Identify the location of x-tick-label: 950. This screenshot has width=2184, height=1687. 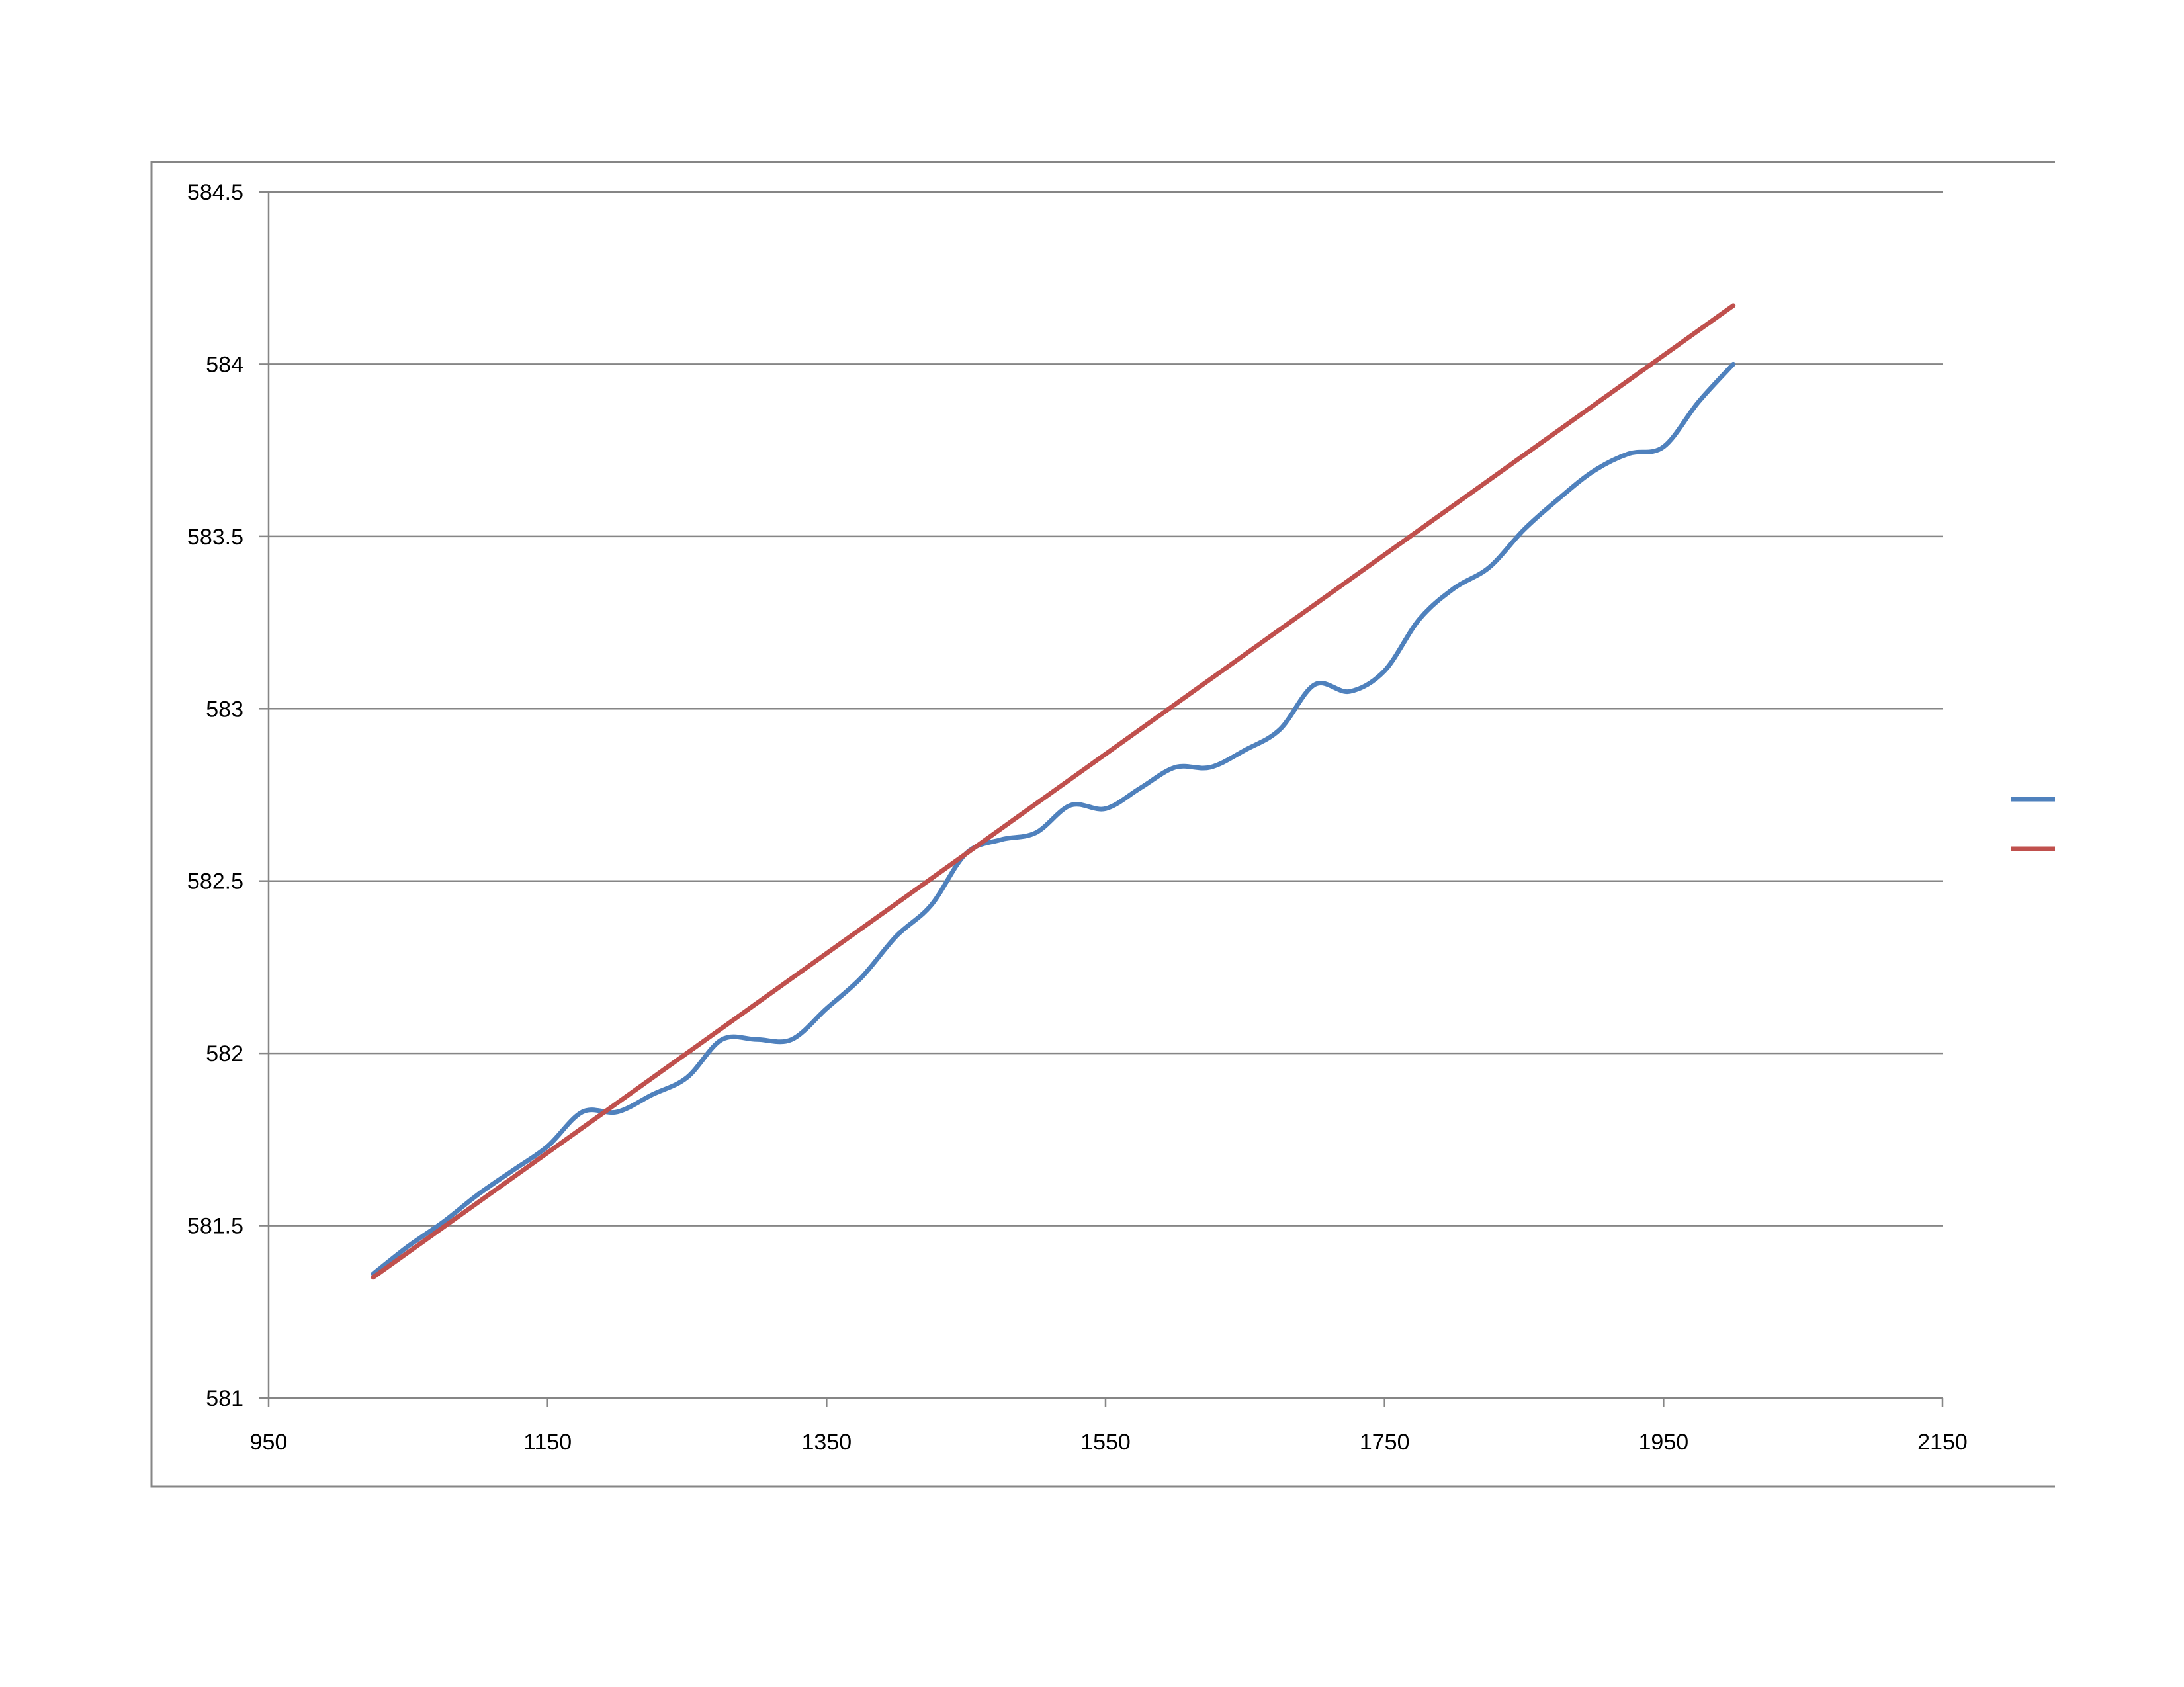
(269, 1442).